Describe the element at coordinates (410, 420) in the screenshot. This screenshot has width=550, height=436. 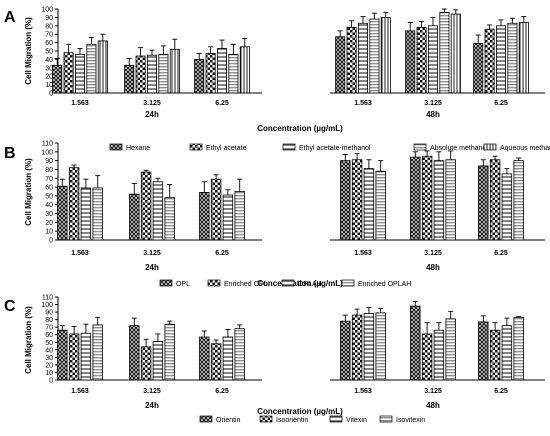
I see `legend-entry: Isovitexin` at that location.